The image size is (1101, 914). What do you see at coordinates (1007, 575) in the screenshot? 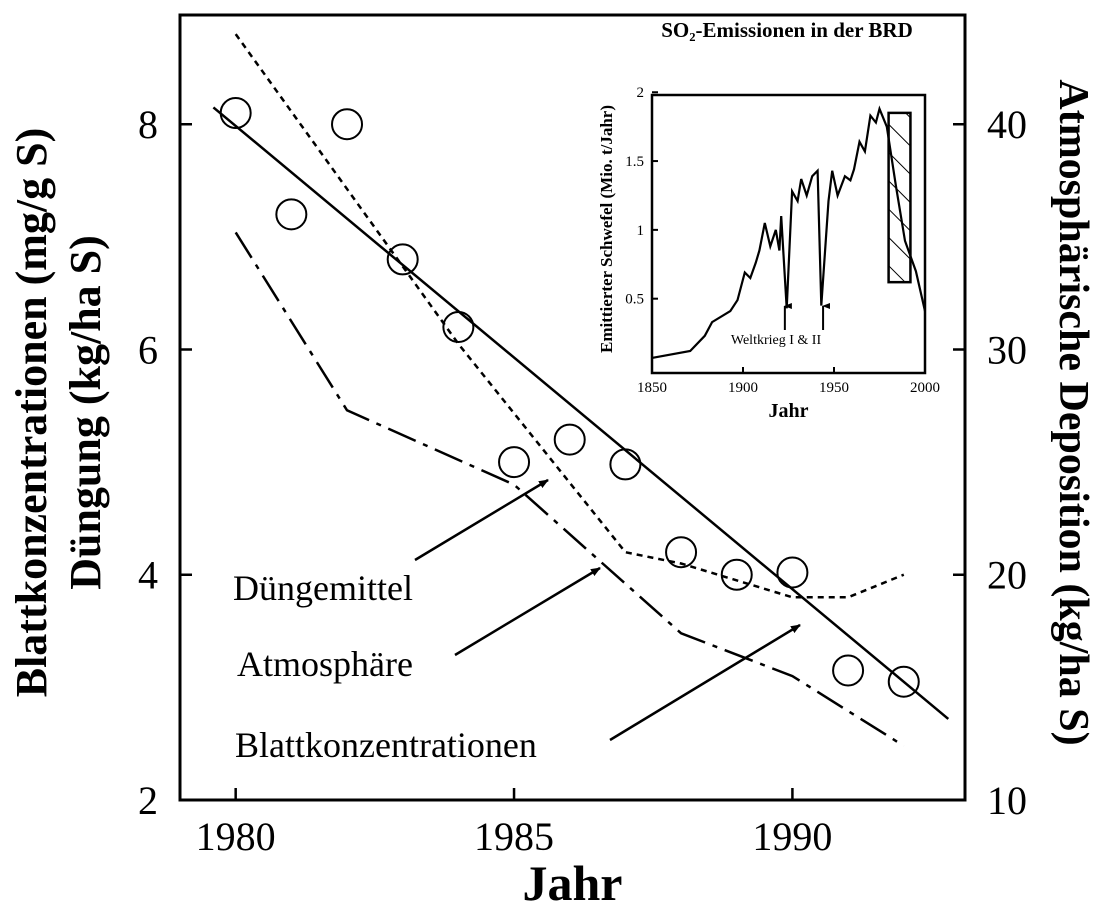
I see `y2-tick-label: 20` at bounding box center [1007, 575].